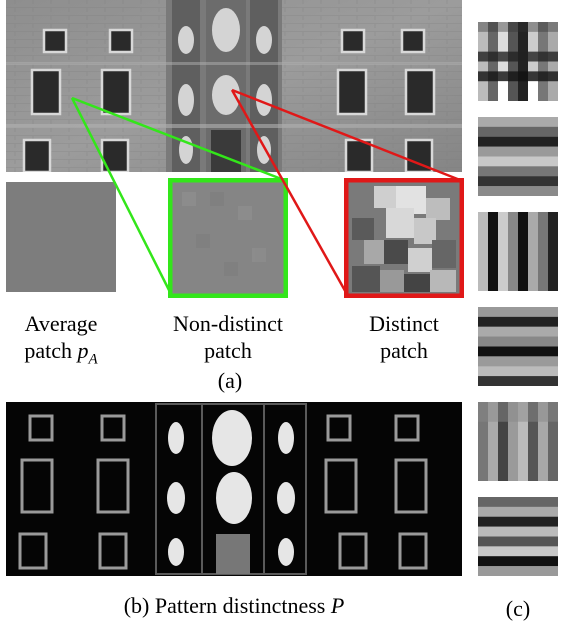  What do you see at coordinates (228, 323) in the screenshot?
I see `nondistinct-caption-line1: Non-distinct` at bounding box center [228, 323].